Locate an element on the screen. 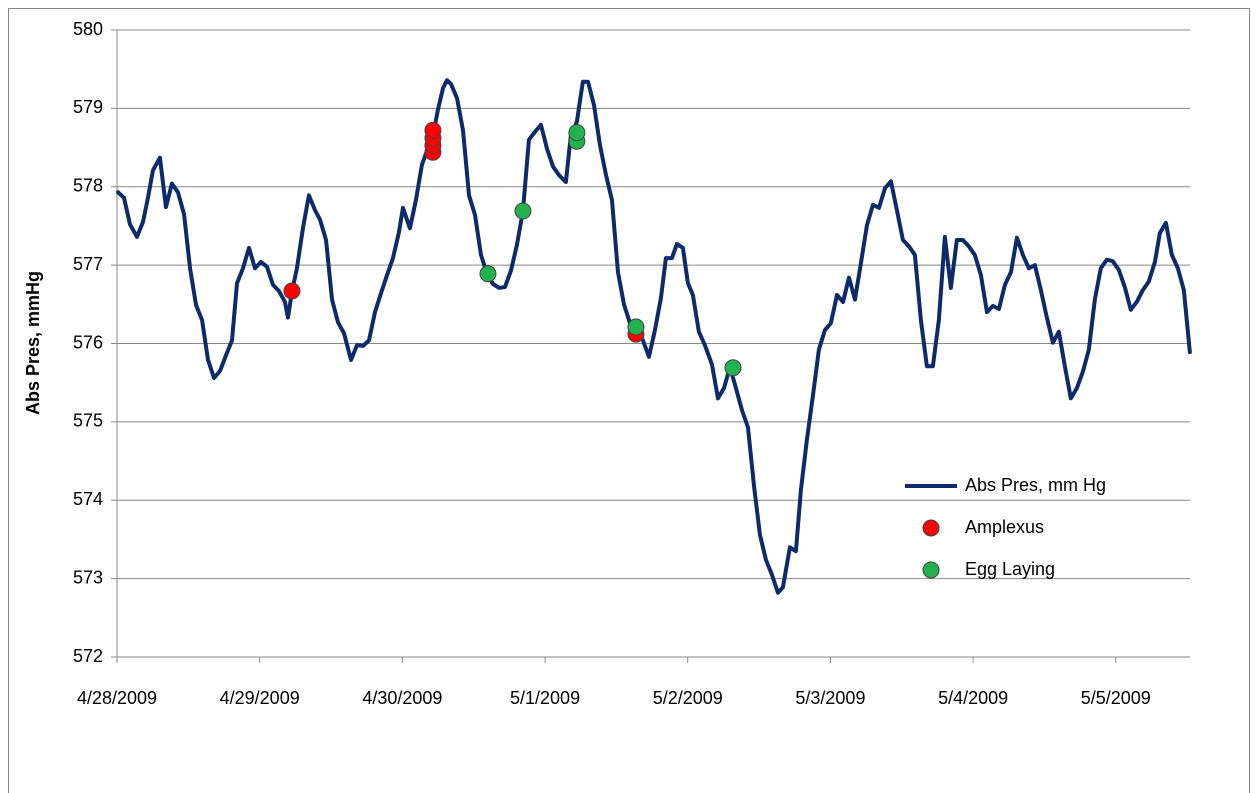  x-tick-label: 5/1/2009 is located at coordinates (545, 698).